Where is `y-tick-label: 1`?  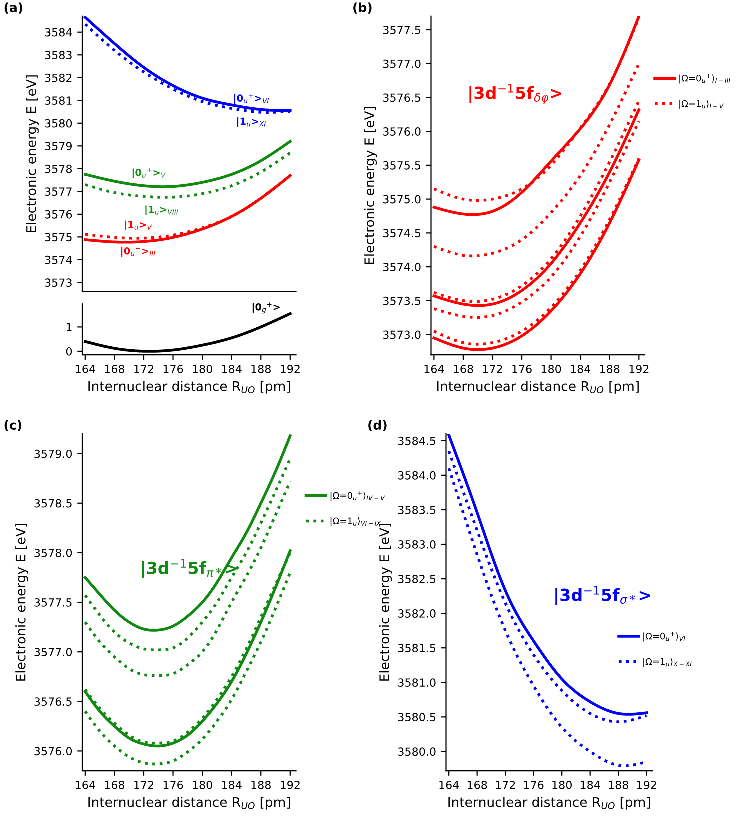
y-tick-label: 1 is located at coordinates (69, 327).